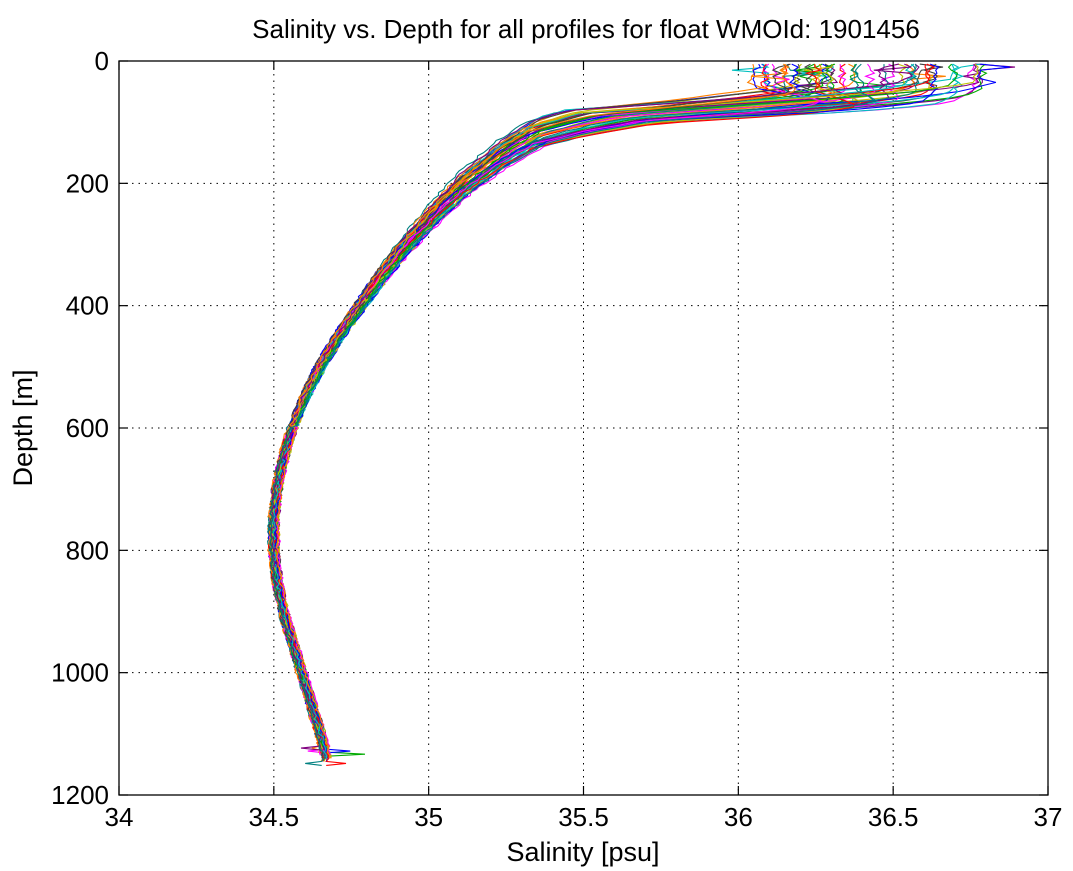 The image size is (1073, 871). Describe the element at coordinates (87, 550) in the screenshot. I see `y-tick-label: 800` at that location.